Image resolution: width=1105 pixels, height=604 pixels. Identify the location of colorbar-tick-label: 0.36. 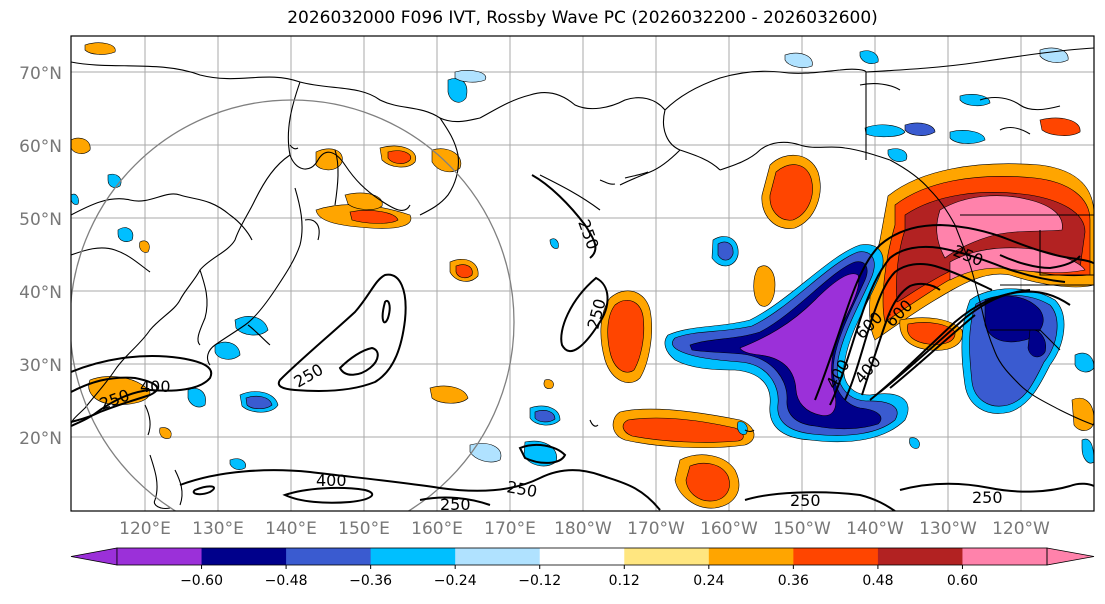
(793, 581).